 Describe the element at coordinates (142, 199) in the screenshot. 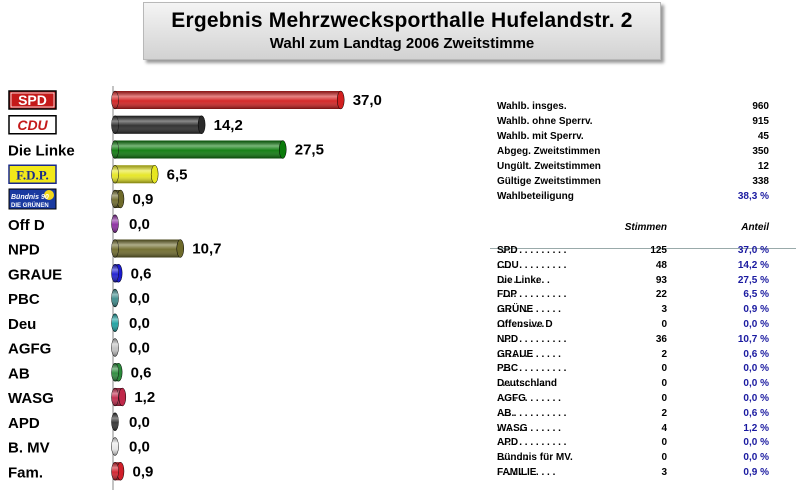

I see `bar-value-label: 0,9` at that location.